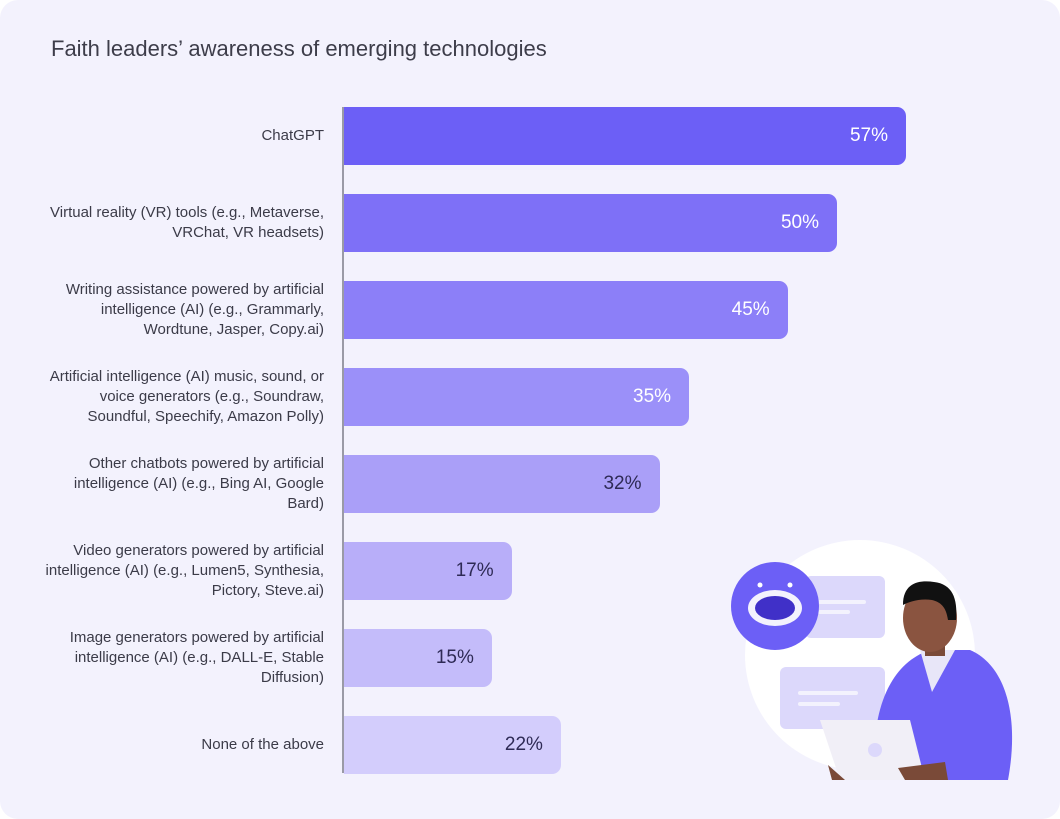 This screenshot has width=1060, height=819. Describe the element at coordinates (179, 136) in the screenshot. I see `category-label: ChatGPT` at that location.